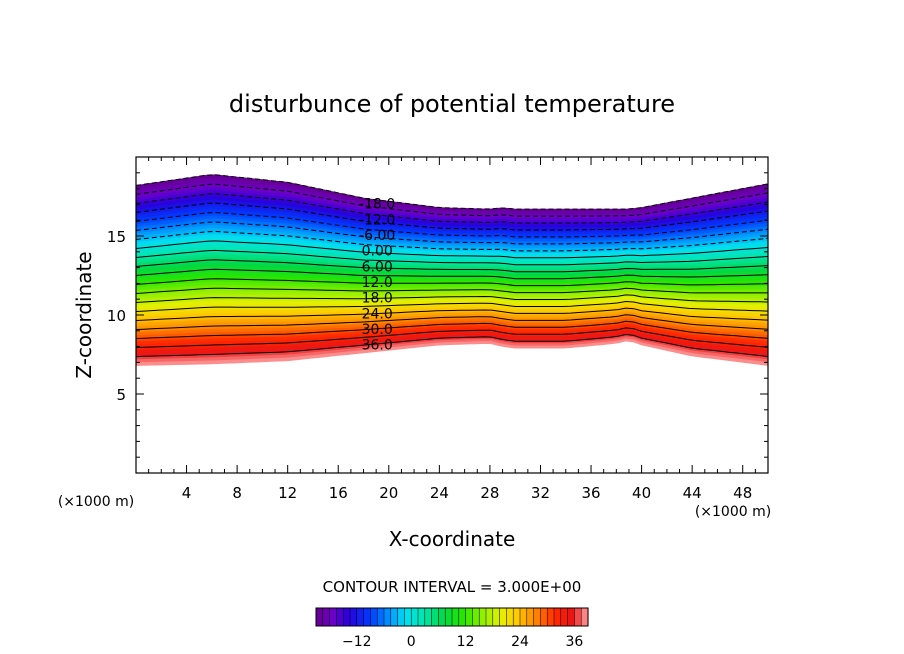  I want to click on contour-label: 12.0, so click(377, 283).